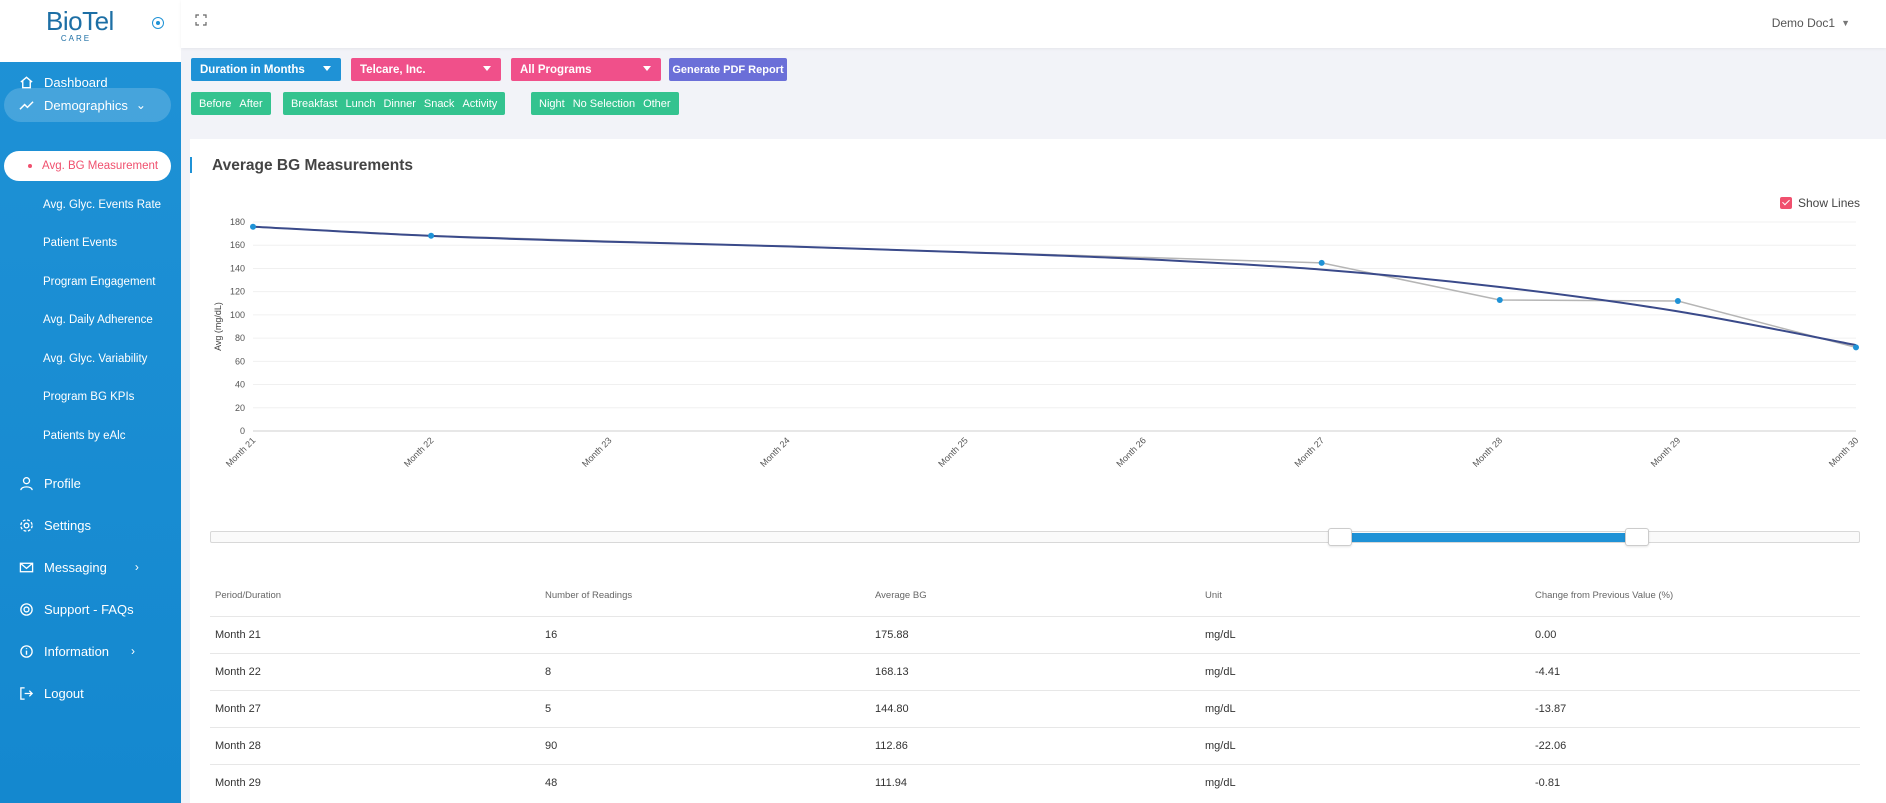 Image resolution: width=1886 pixels, height=803 pixels. I want to click on y-tick-label: 0, so click(242, 431).